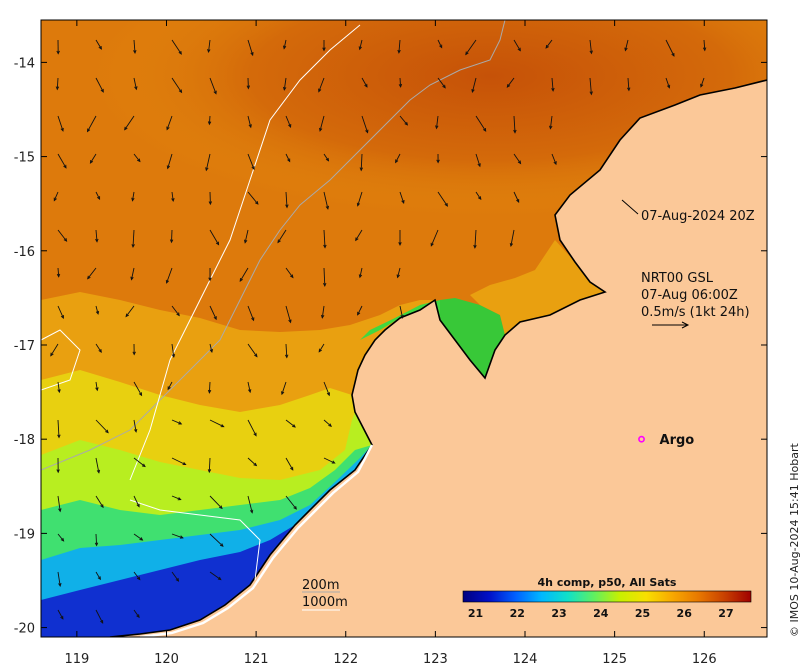 The width and height of the screenshot is (810, 672). I want to click on current-legend: NRT00 GSL 07-Aug 06:00Z 0.5m/s (1kt 24h), so click(695, 300).